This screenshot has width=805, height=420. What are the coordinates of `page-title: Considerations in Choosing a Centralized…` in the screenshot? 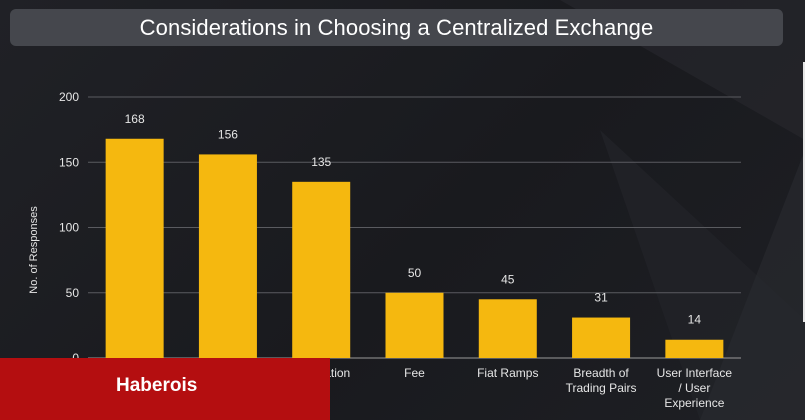 It's located at (396, 27).